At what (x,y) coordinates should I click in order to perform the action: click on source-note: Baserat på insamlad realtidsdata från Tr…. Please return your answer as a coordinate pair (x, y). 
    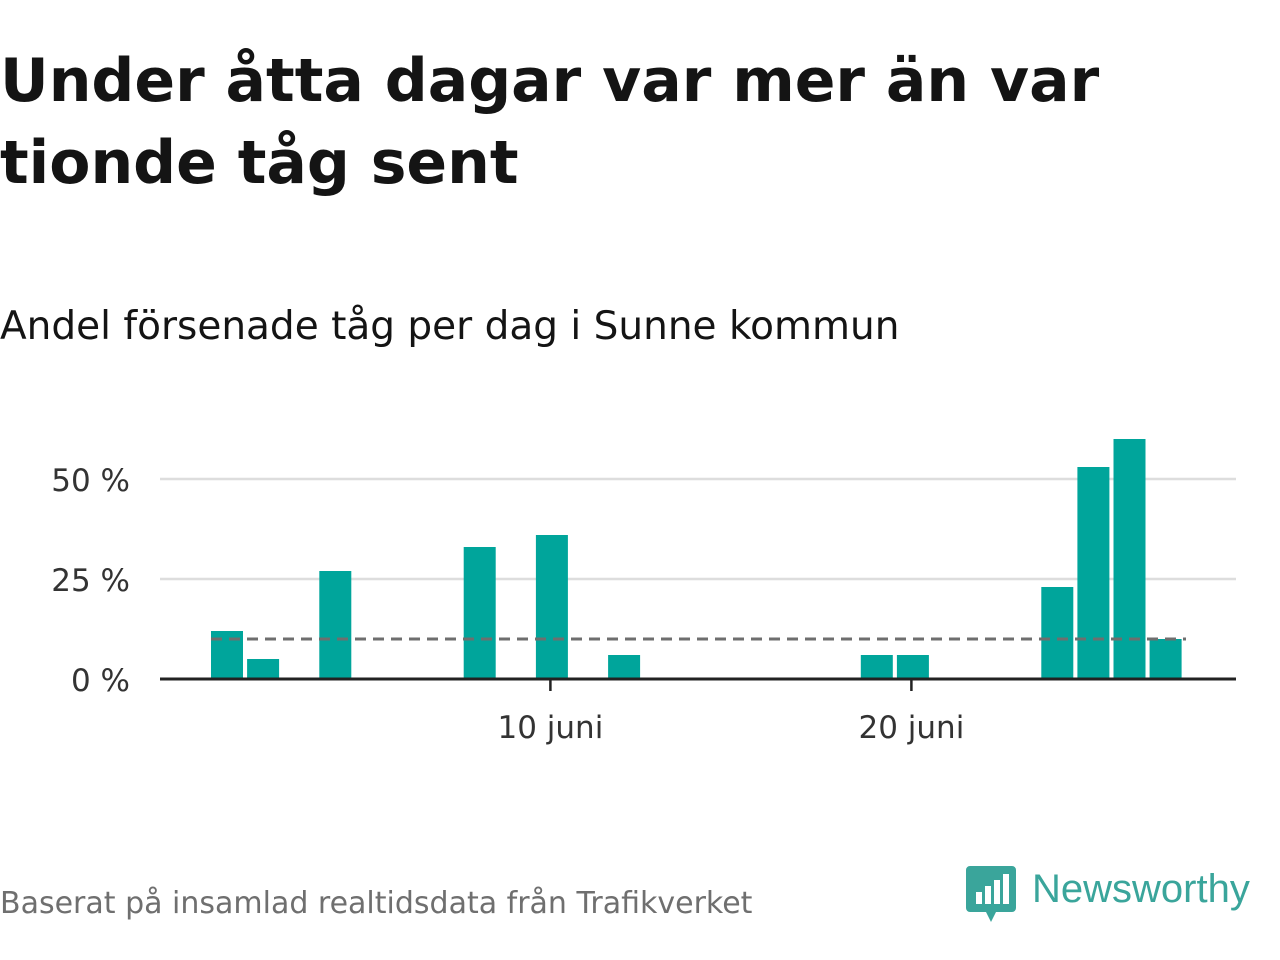
    Looking at the image, I should click on (376, 903).